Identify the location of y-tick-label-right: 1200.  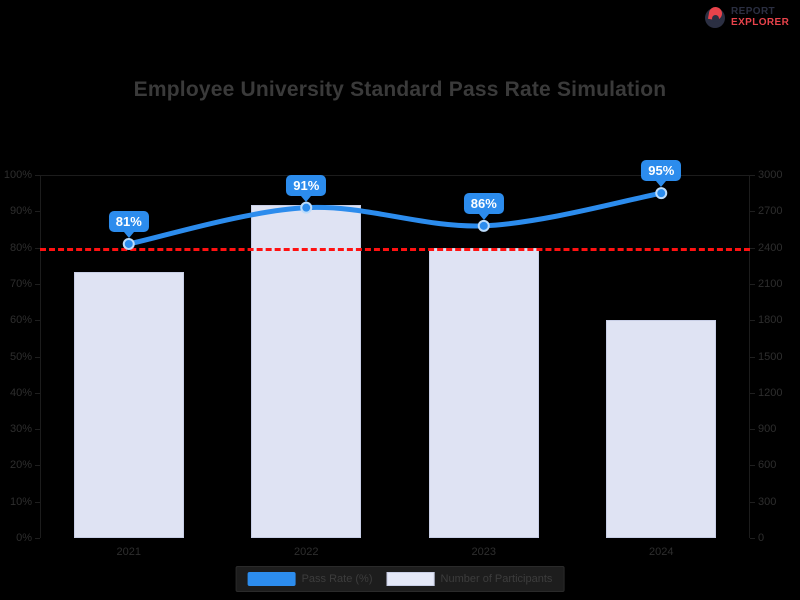
(770, 392).